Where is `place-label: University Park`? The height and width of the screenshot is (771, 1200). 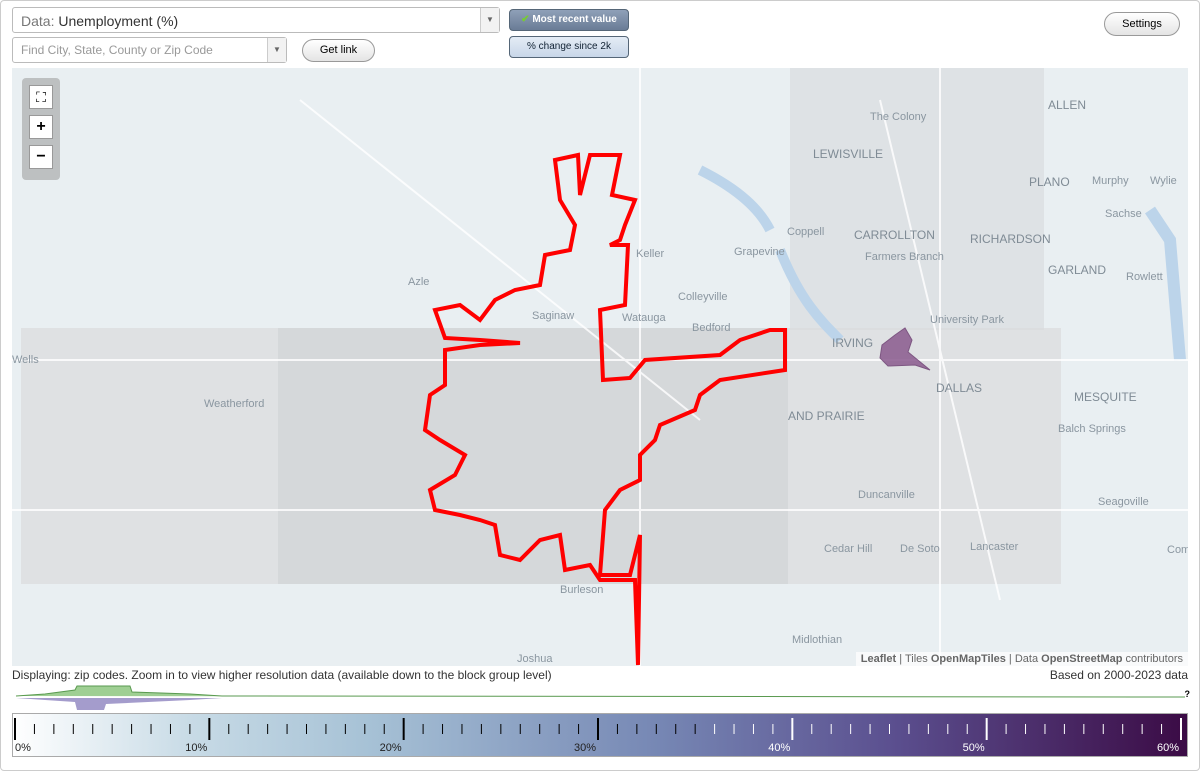 place-label: University Park is located at coordinates (967, 320).